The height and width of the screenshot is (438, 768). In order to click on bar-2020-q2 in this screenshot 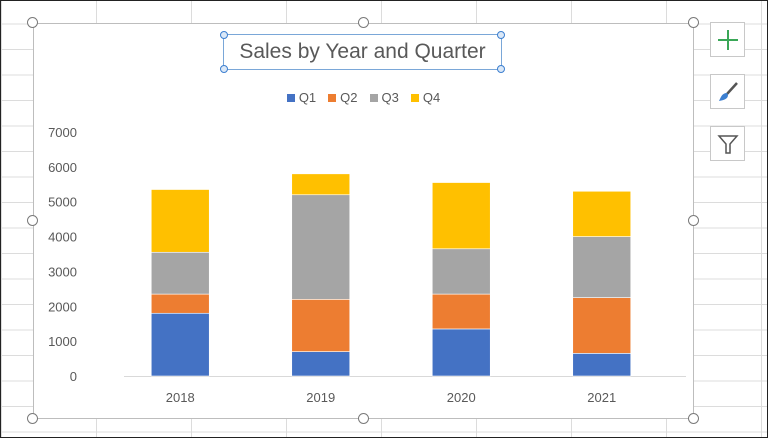, I will do `click(461, 311)`.